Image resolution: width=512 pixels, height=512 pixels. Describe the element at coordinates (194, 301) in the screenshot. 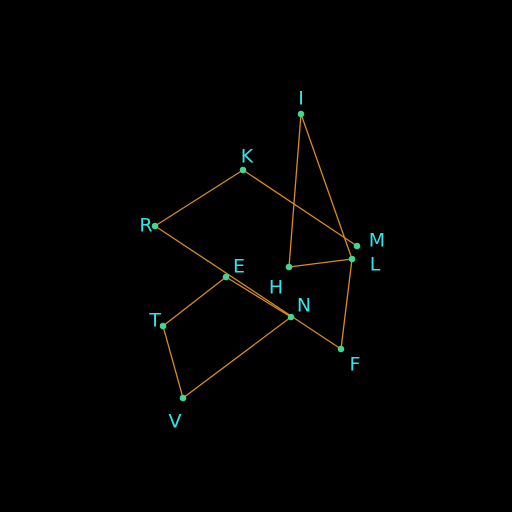

I see `edge-E-T` at that location.